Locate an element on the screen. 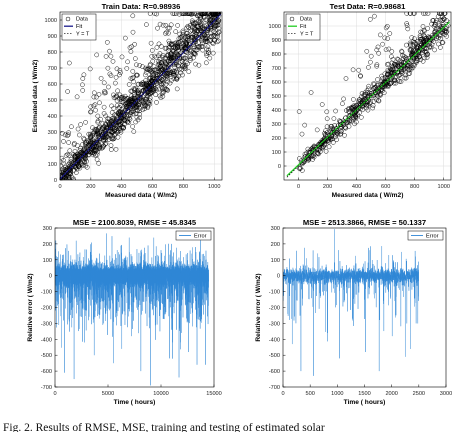  y-tick-label: -600 is located at coordinates (274, 372).